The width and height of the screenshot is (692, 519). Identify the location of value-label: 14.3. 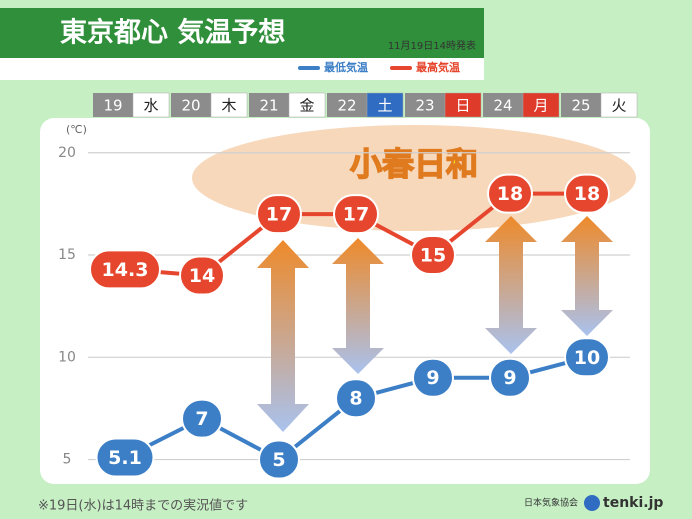
(125, 270).